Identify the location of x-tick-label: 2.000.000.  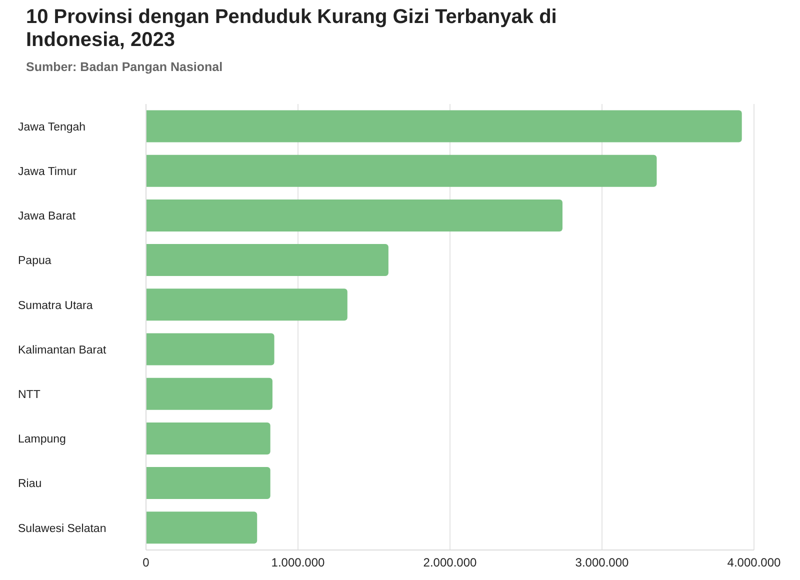
(450, 563).